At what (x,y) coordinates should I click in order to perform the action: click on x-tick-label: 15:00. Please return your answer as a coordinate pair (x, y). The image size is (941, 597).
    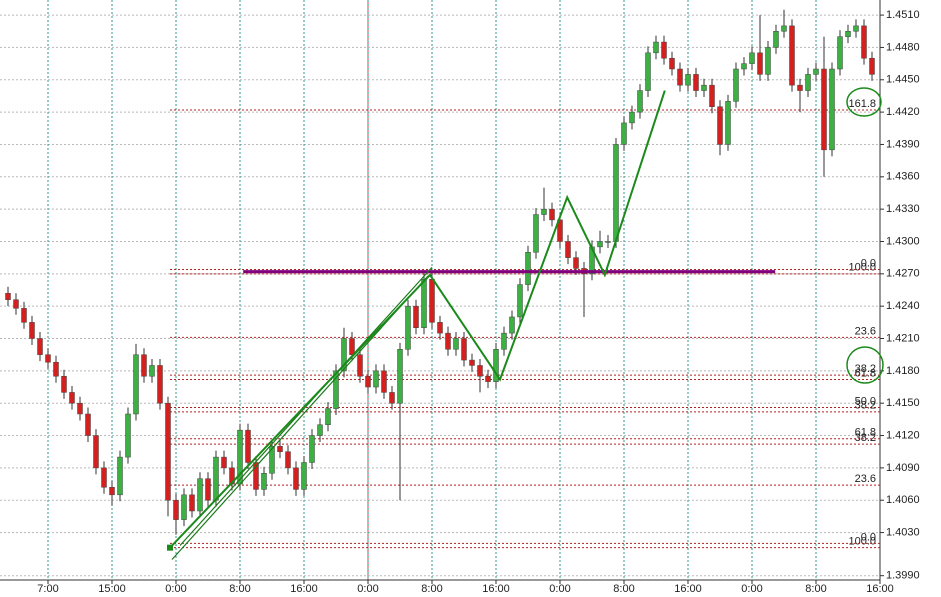
    Looking at the image, I should click on (112, 589).